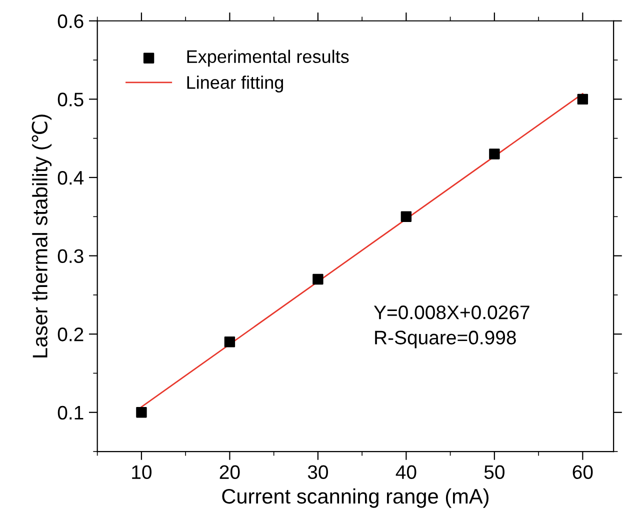 The image size is (628, 522). I want to click on y-tick-label: 0.1, so click(71, 413).